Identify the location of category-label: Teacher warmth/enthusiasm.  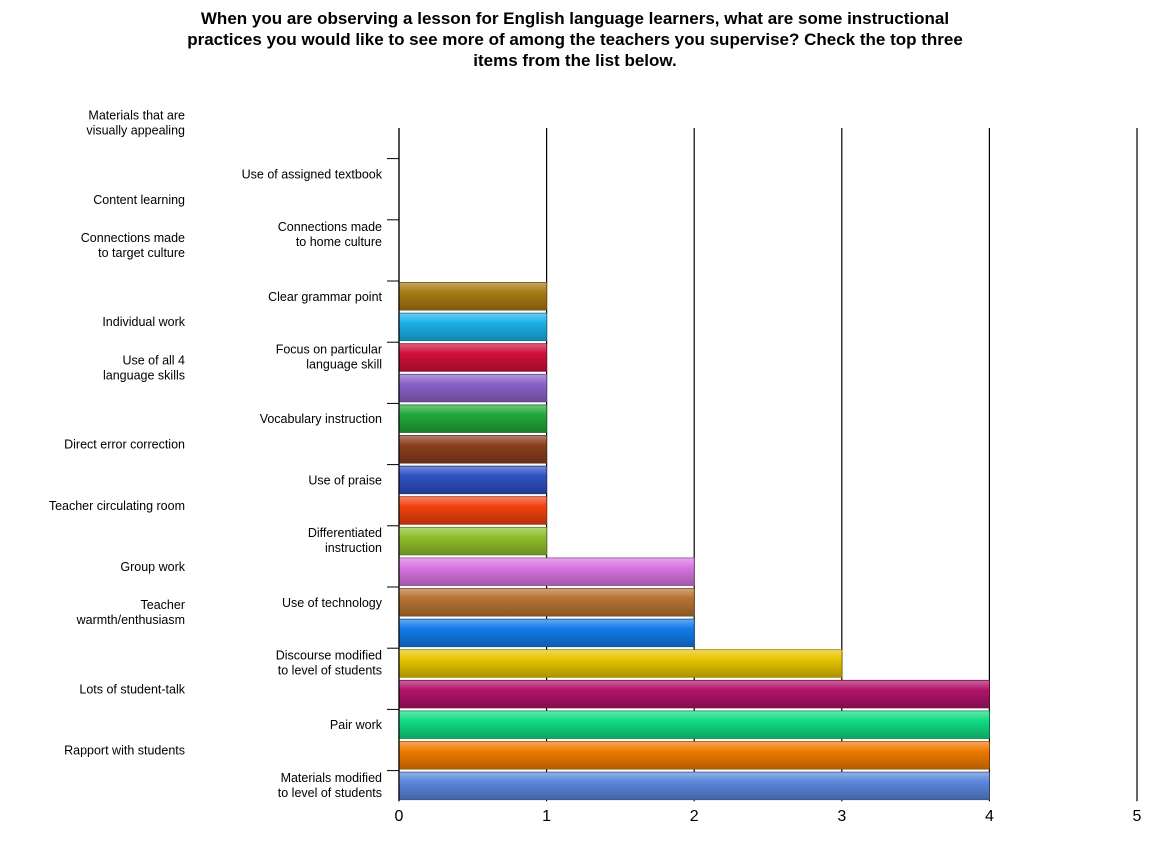
(130, 612).